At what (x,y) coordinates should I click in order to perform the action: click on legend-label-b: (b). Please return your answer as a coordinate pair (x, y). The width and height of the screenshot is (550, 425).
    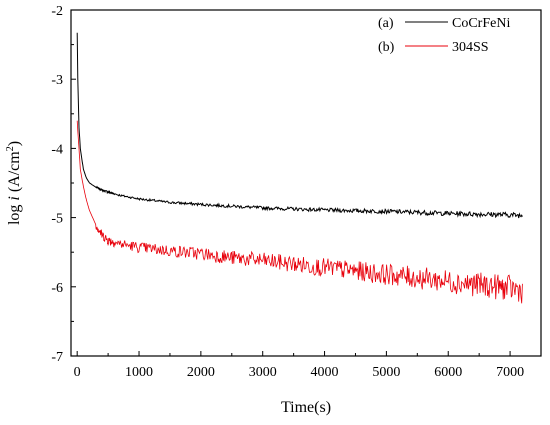
    Looking at the image, I should click on (386, 47).